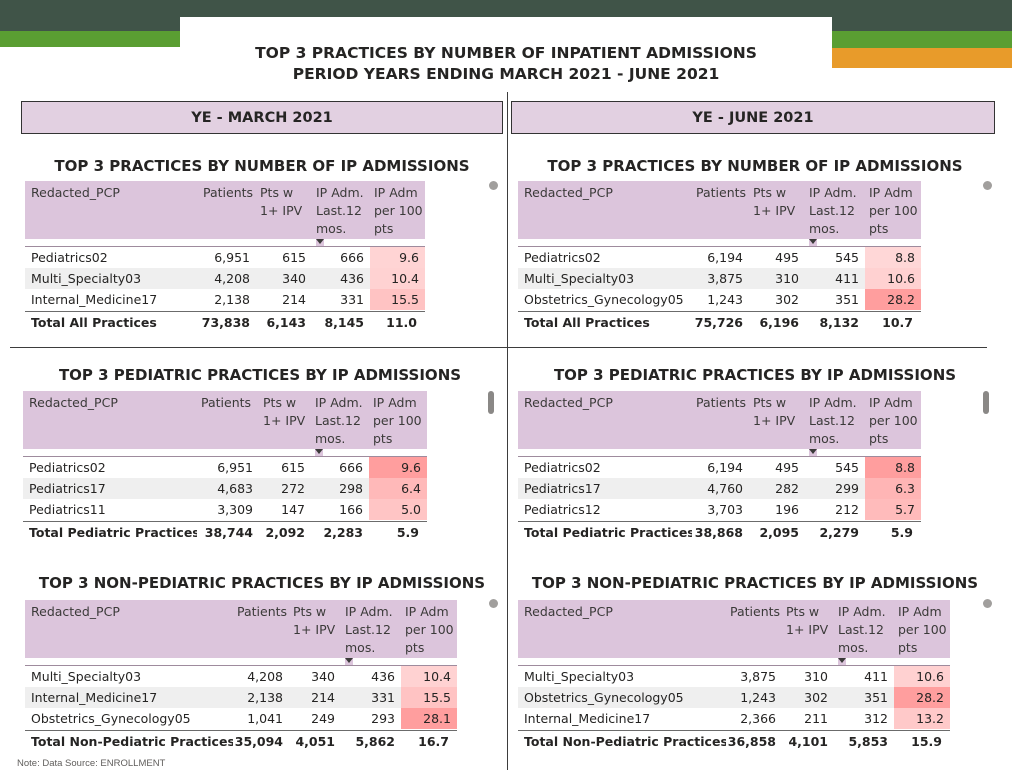  Describe the element at coordinates (235, 467) in the screenshot. I see `cell-patients: 6,951` at that location.